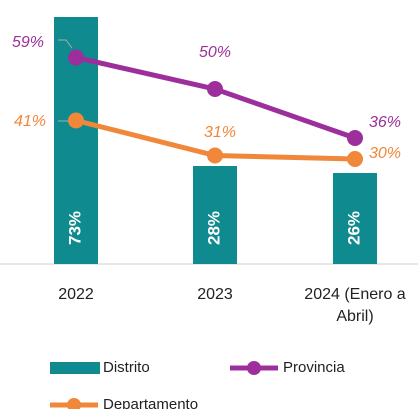  I want to click on legend-label: Provincia, so click(314, 367).